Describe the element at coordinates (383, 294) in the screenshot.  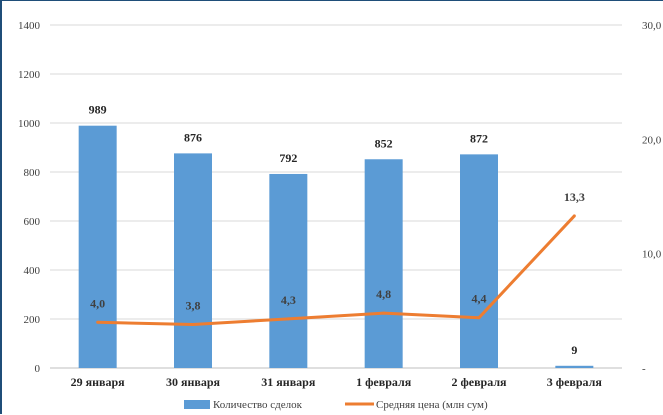
I see `line-value-label: 4,8` at that location.